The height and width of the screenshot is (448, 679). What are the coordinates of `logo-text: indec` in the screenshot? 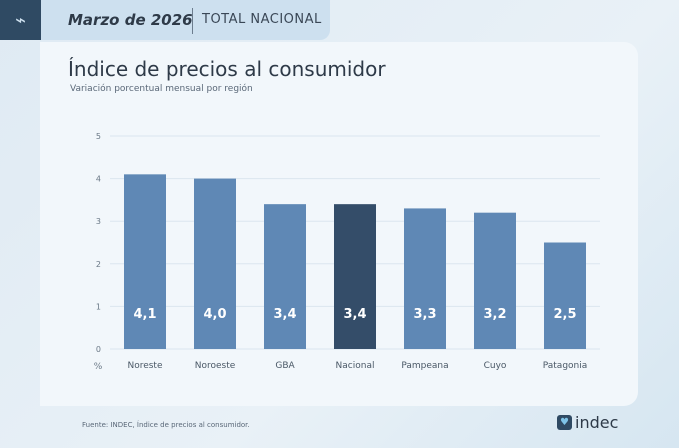 It's located at (597, 422).